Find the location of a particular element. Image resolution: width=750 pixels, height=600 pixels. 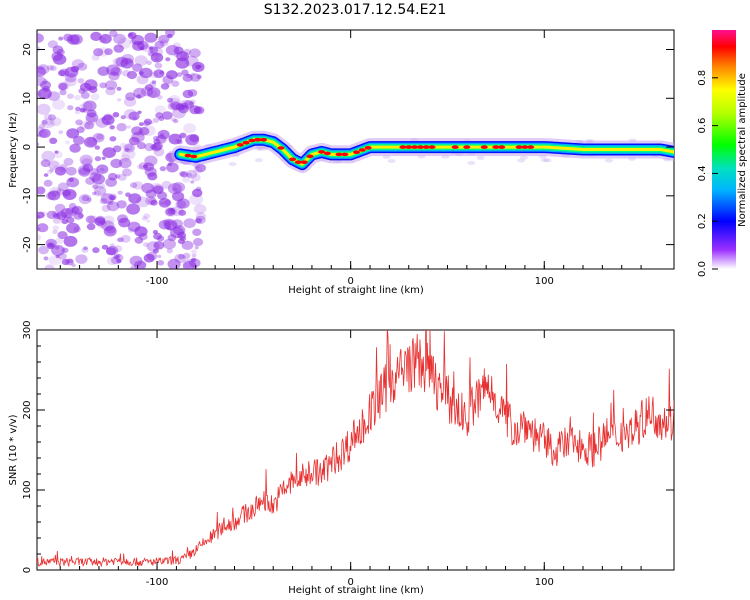

y-tick-label: -10 is located at coordinates (27, 196).